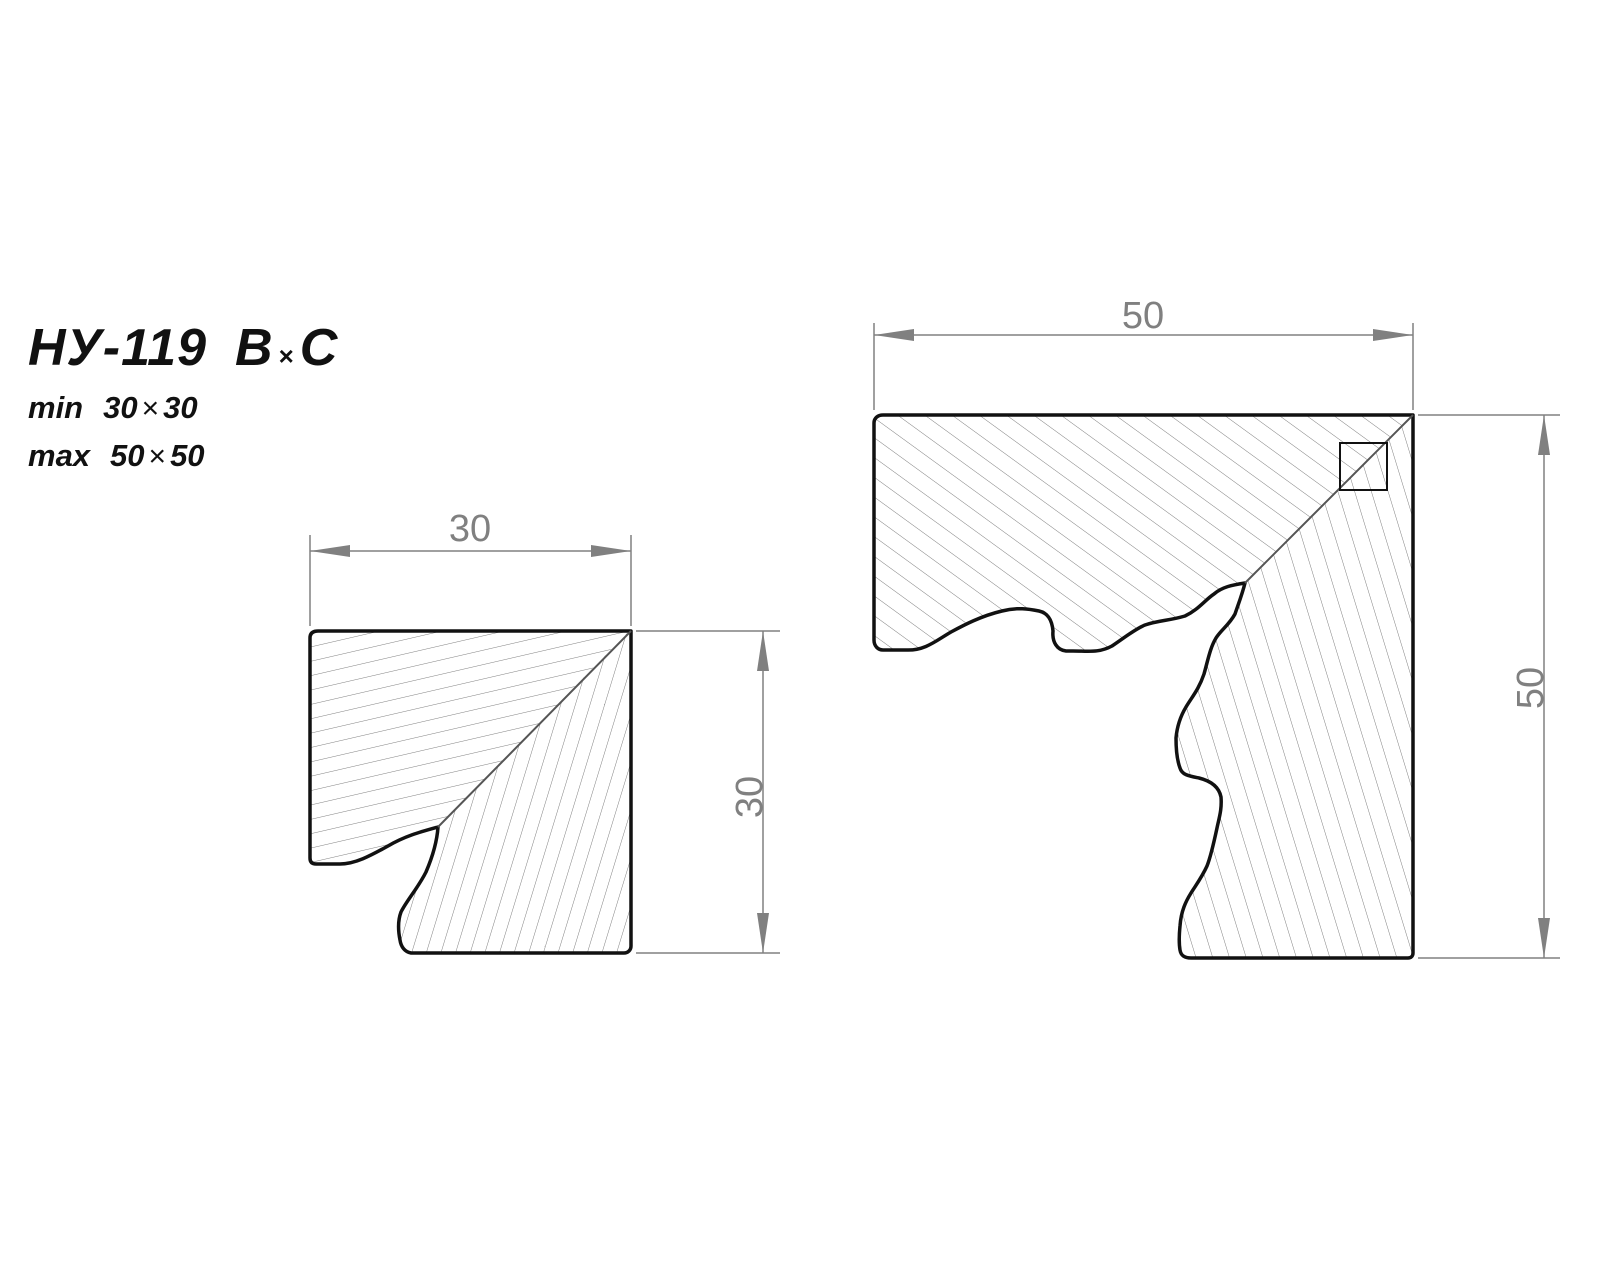  I want to click on max-width: 50, so click(127, 455).